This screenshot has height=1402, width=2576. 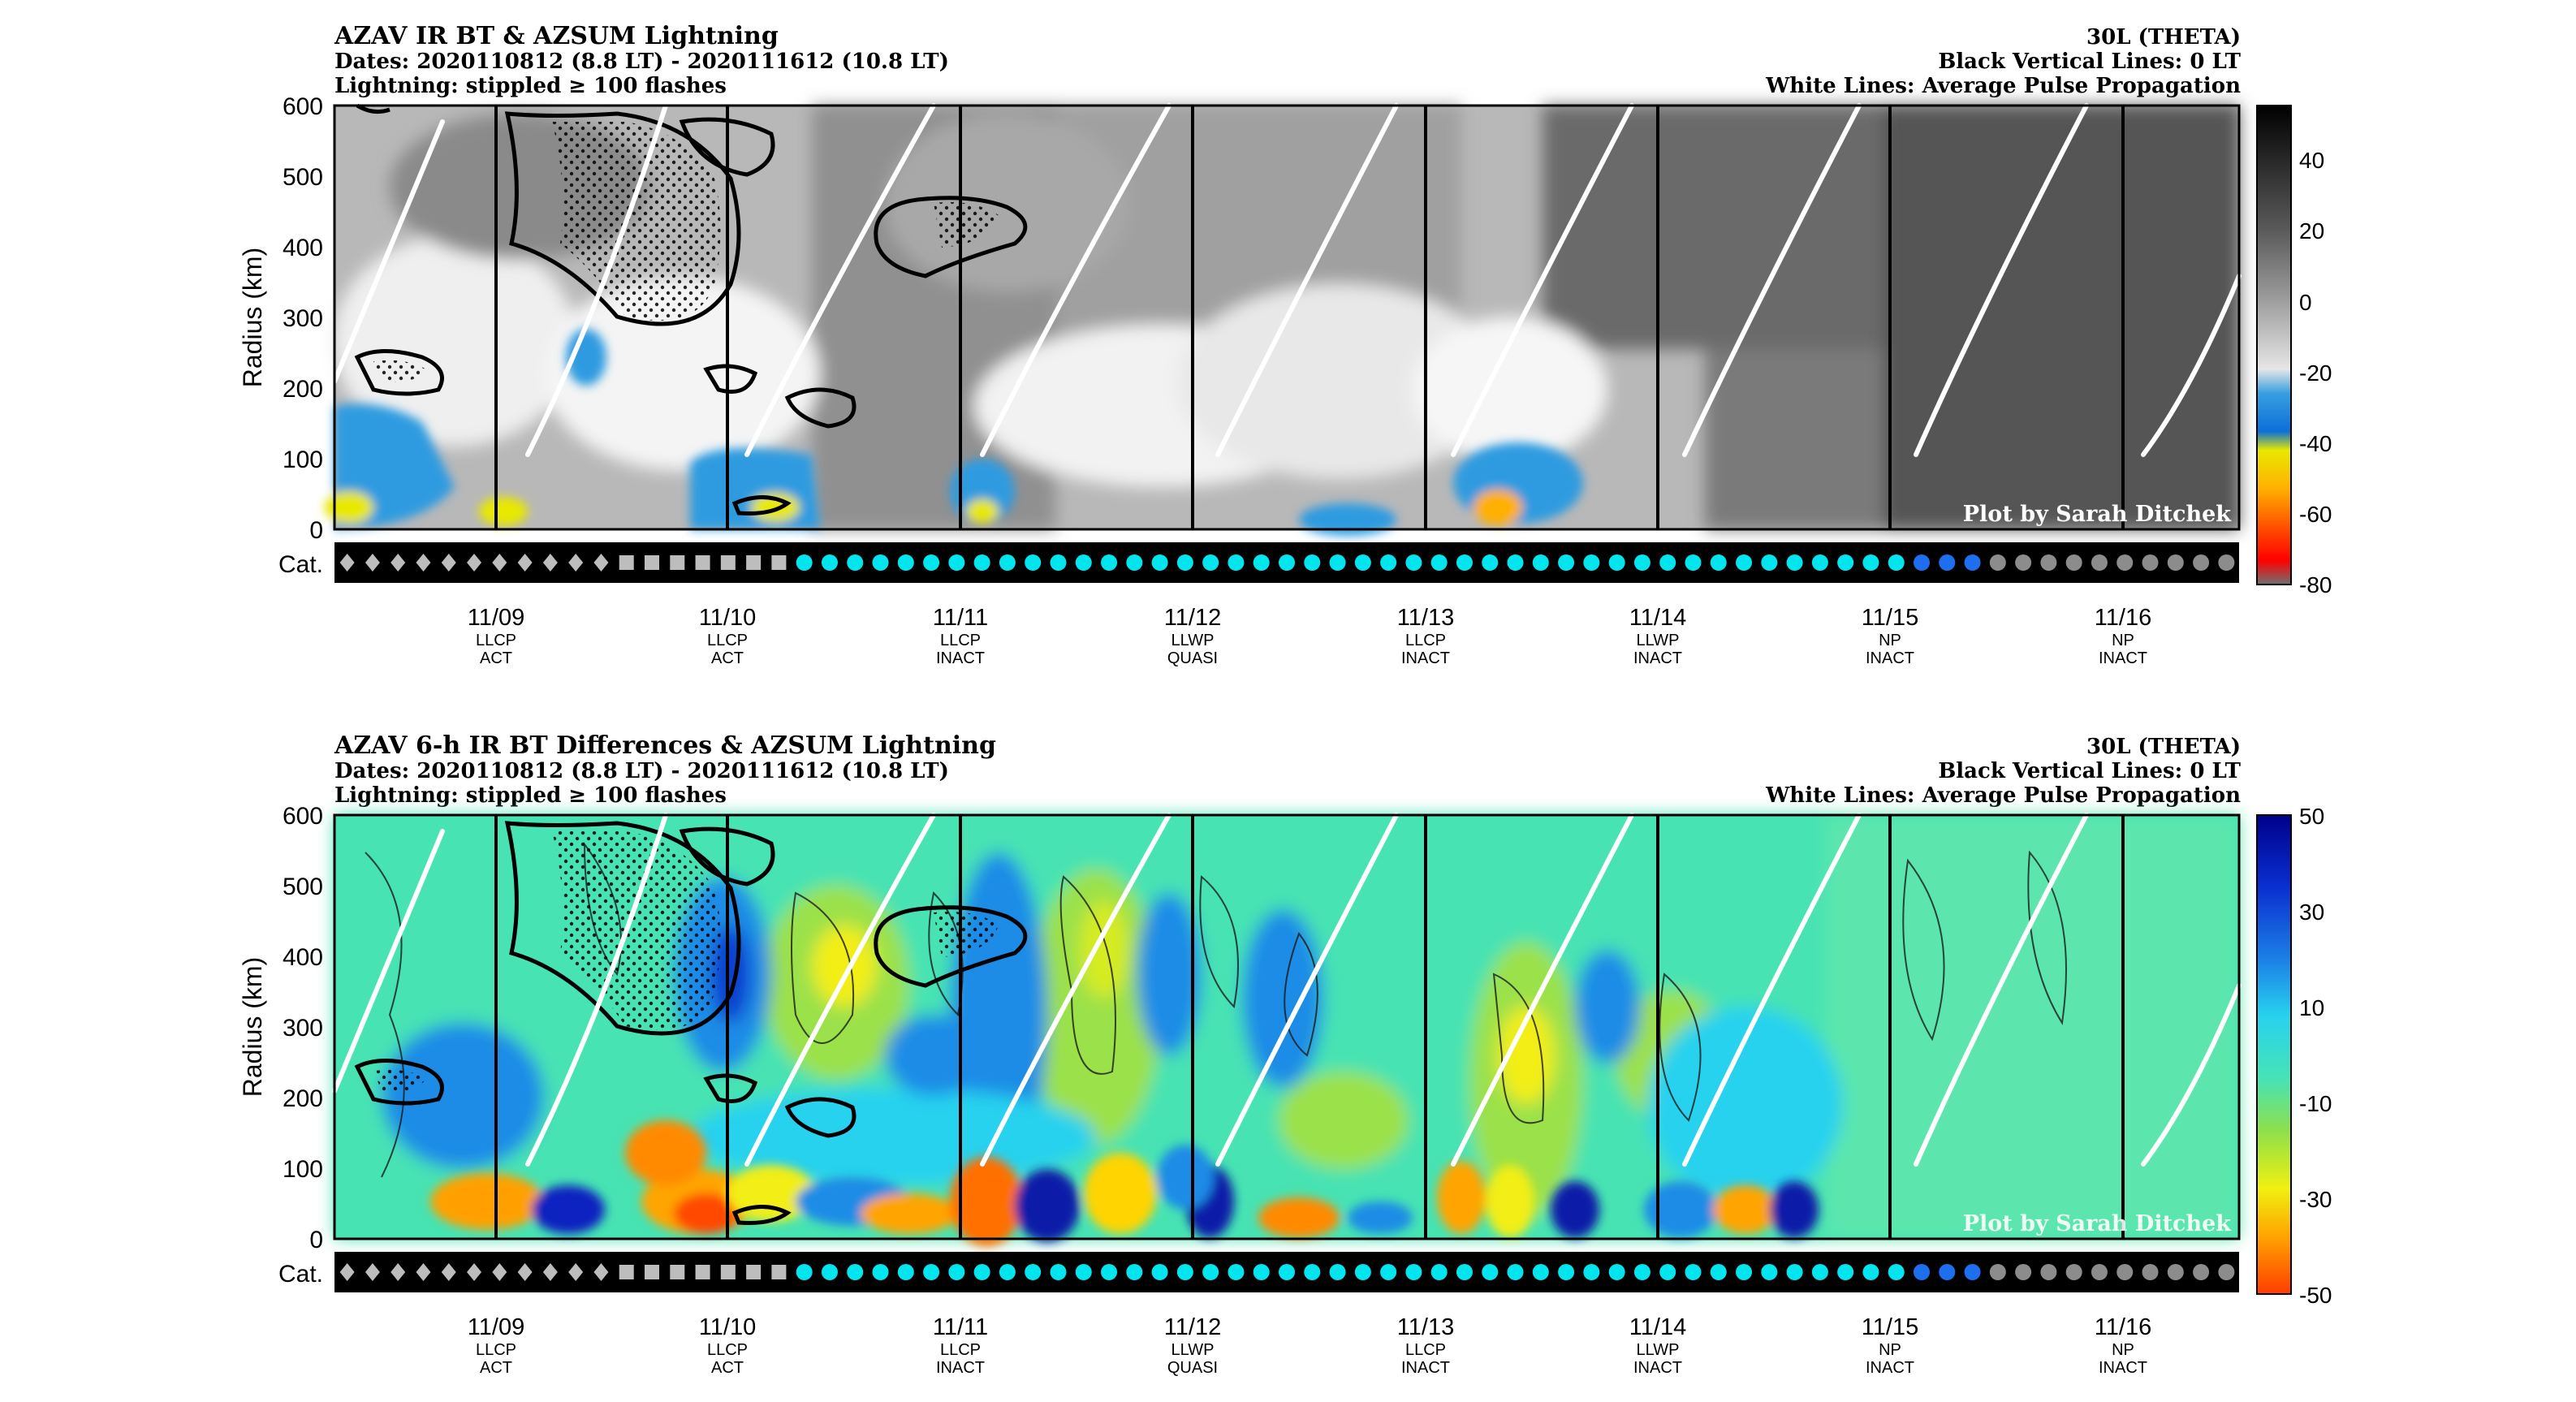 What do you see at coordinates (2311, 231) in the screenshot?
I see `colorbar-tick-label: 20` at bounding box center [2311, 231].